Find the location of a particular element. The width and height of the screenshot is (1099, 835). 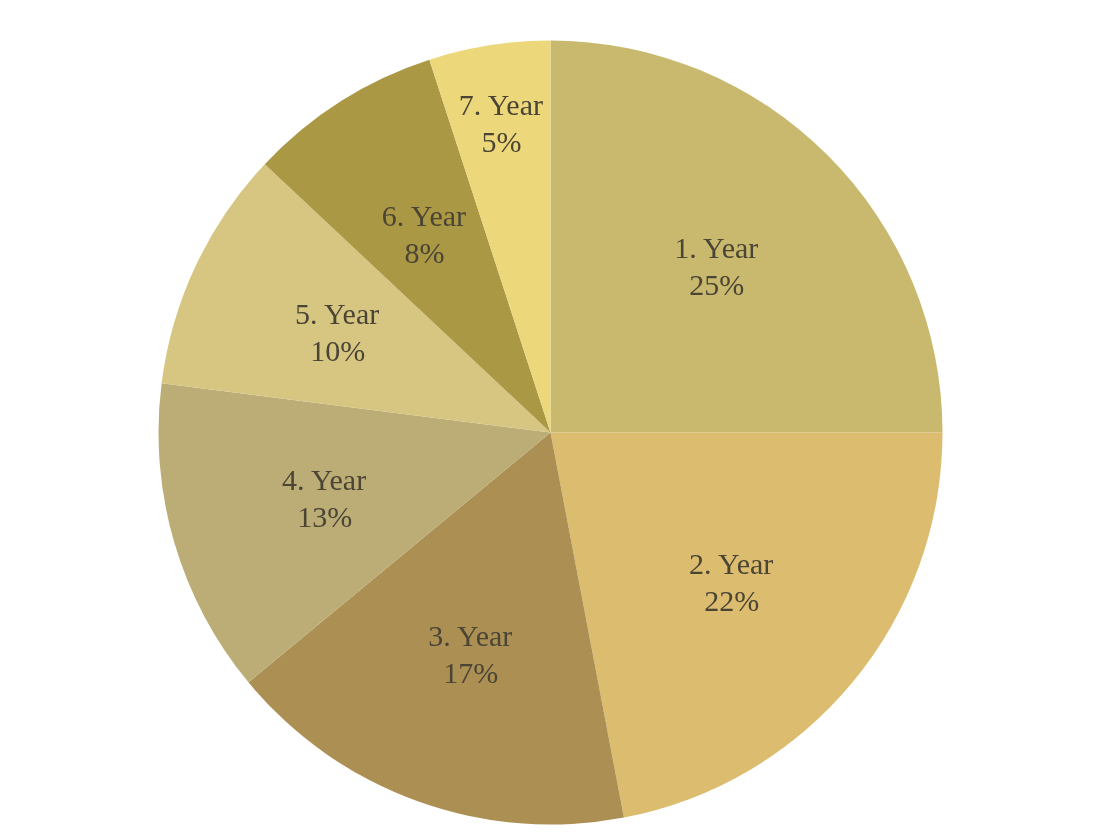

data-label: 13% is located at coordinates (325, 517).